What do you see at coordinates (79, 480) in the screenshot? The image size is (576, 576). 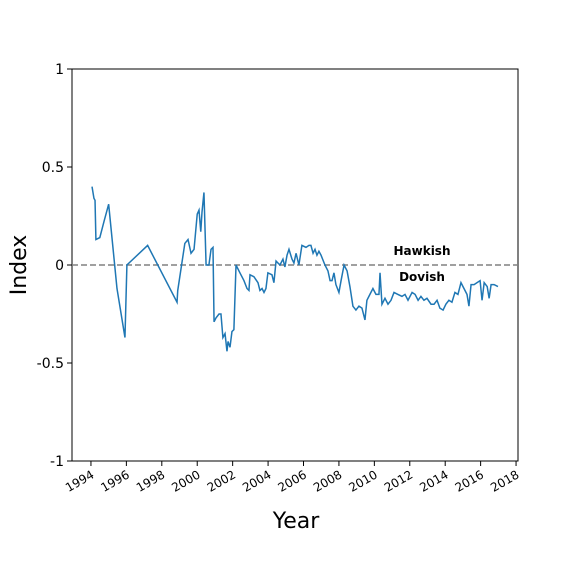 I see `x-tick-label: 1994` at bounding box center [79, 480].